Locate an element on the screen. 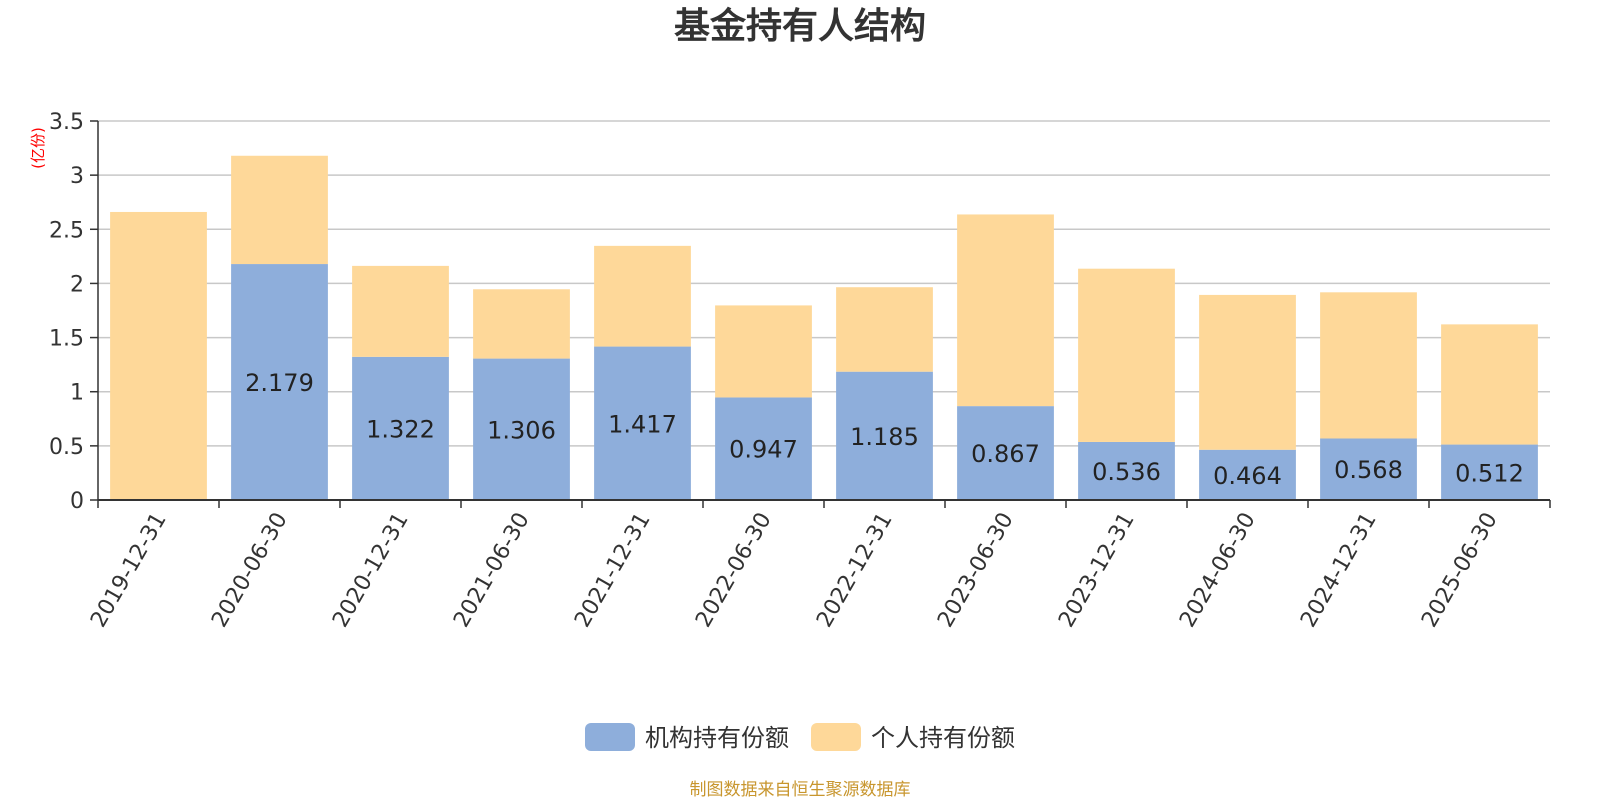 Image resolution: width=1600 pixels, height=800 pixels. data-label: 1.322 is located at coordinates (400, 429).